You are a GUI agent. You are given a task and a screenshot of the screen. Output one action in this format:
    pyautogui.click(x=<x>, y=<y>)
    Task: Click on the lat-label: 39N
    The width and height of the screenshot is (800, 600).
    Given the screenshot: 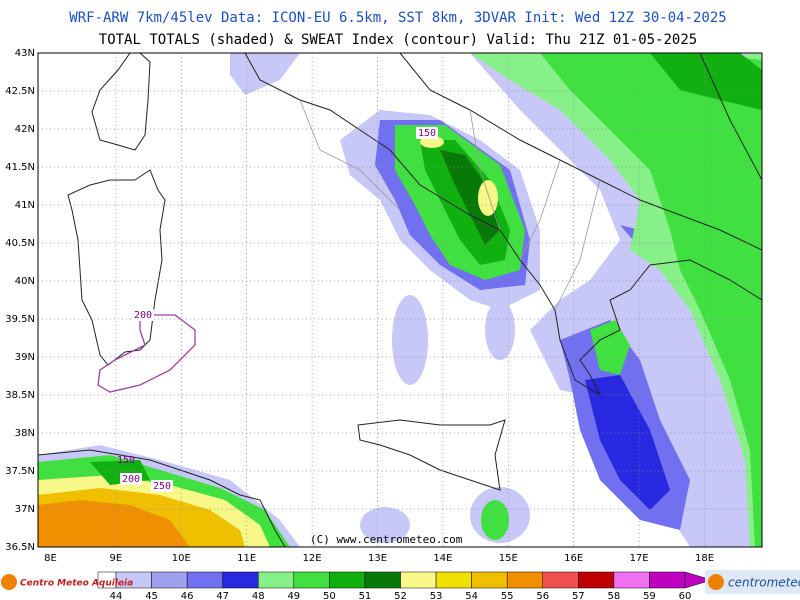 What is the action you would take?
    pyautogui.click(x=25, y=357)
    